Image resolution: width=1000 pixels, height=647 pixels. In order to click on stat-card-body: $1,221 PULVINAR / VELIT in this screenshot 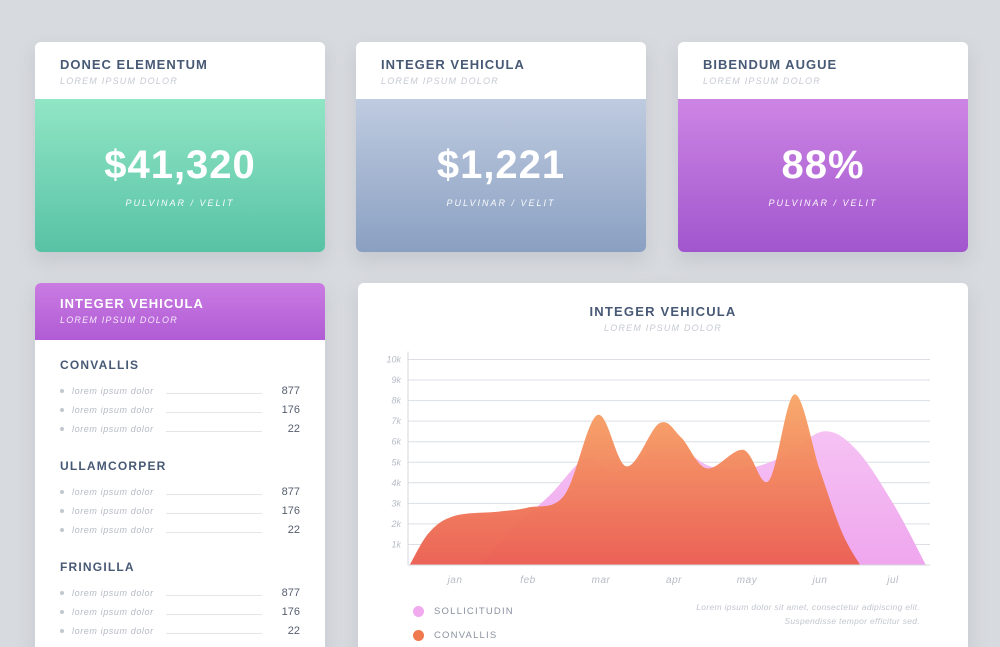, I will do `click(501, 175)`.